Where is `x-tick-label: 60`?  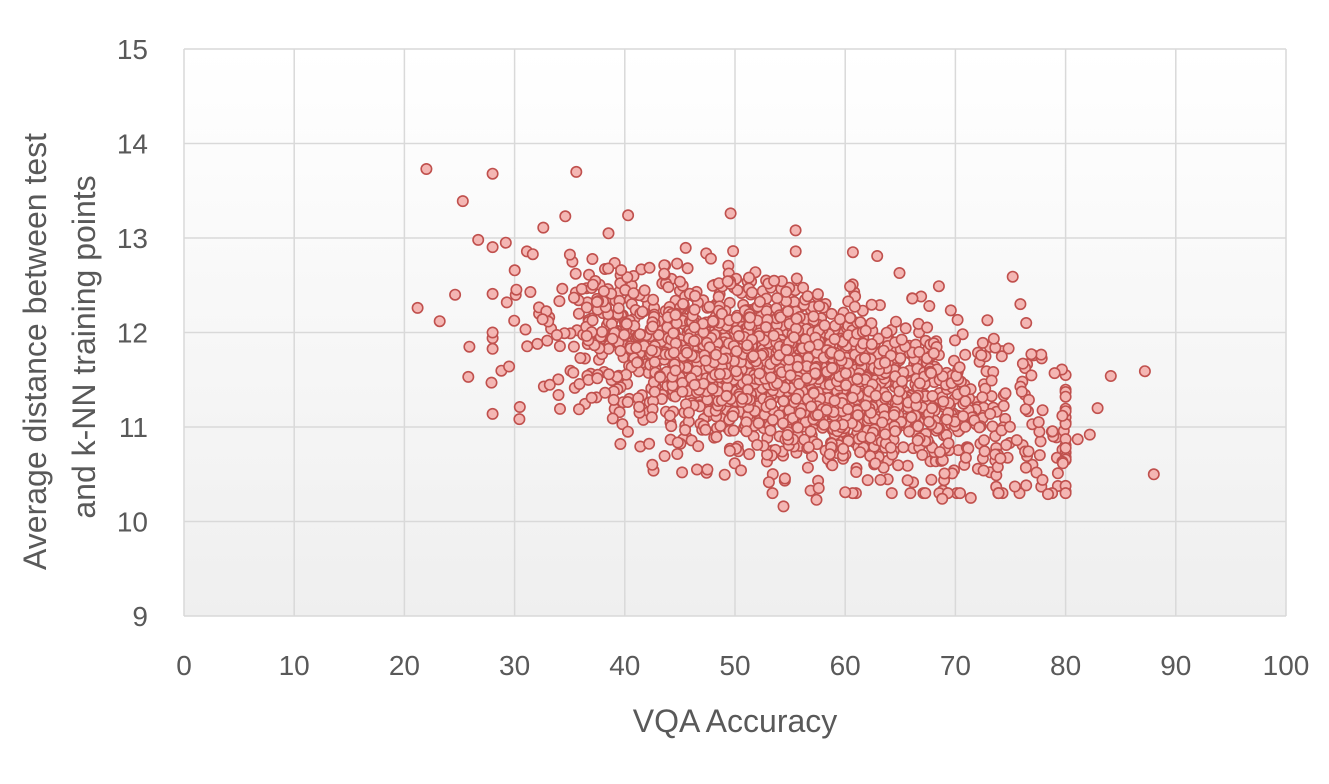
x-tick-label: 60 is located at coordinates (845, 665).